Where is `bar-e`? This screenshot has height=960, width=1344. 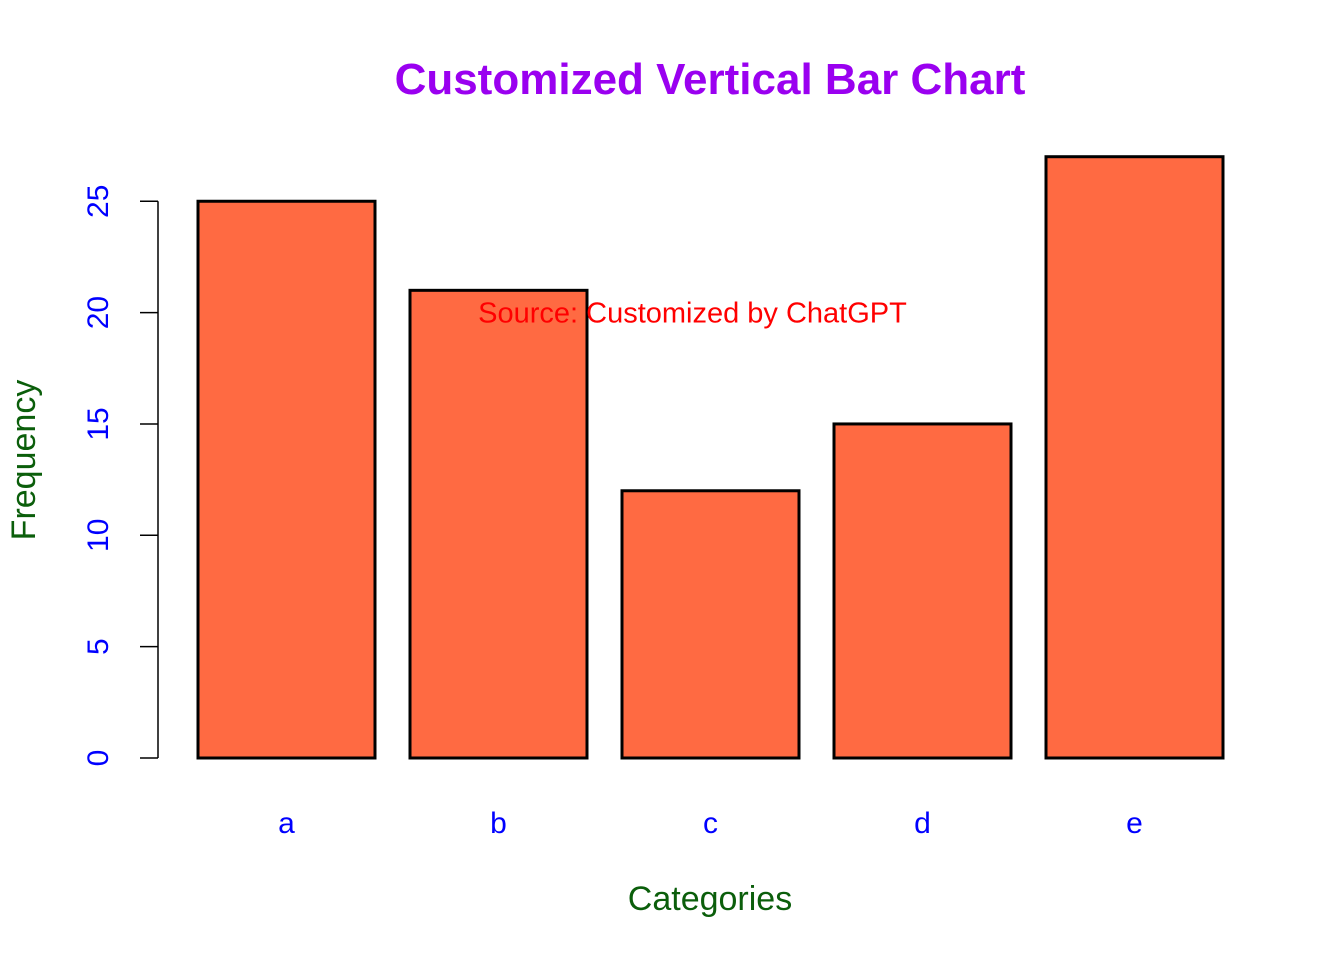
bar-e is located at coordinates (1134, 457).